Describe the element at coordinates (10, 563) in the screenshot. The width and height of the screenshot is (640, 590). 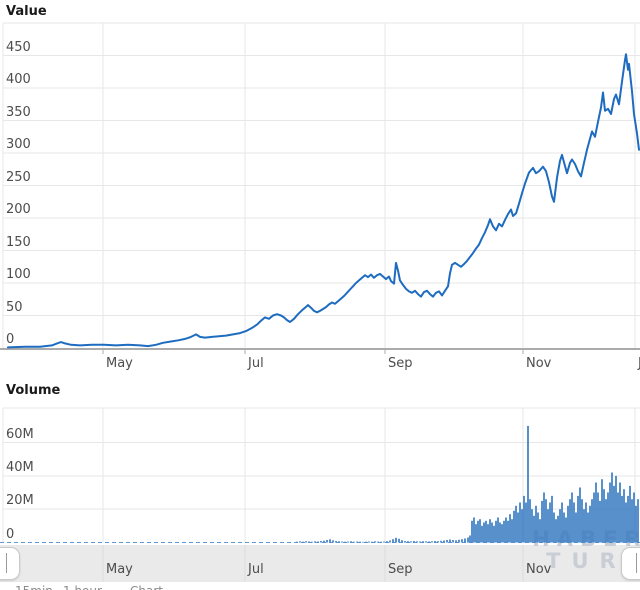
I see `navigator-left-handle` at that location.